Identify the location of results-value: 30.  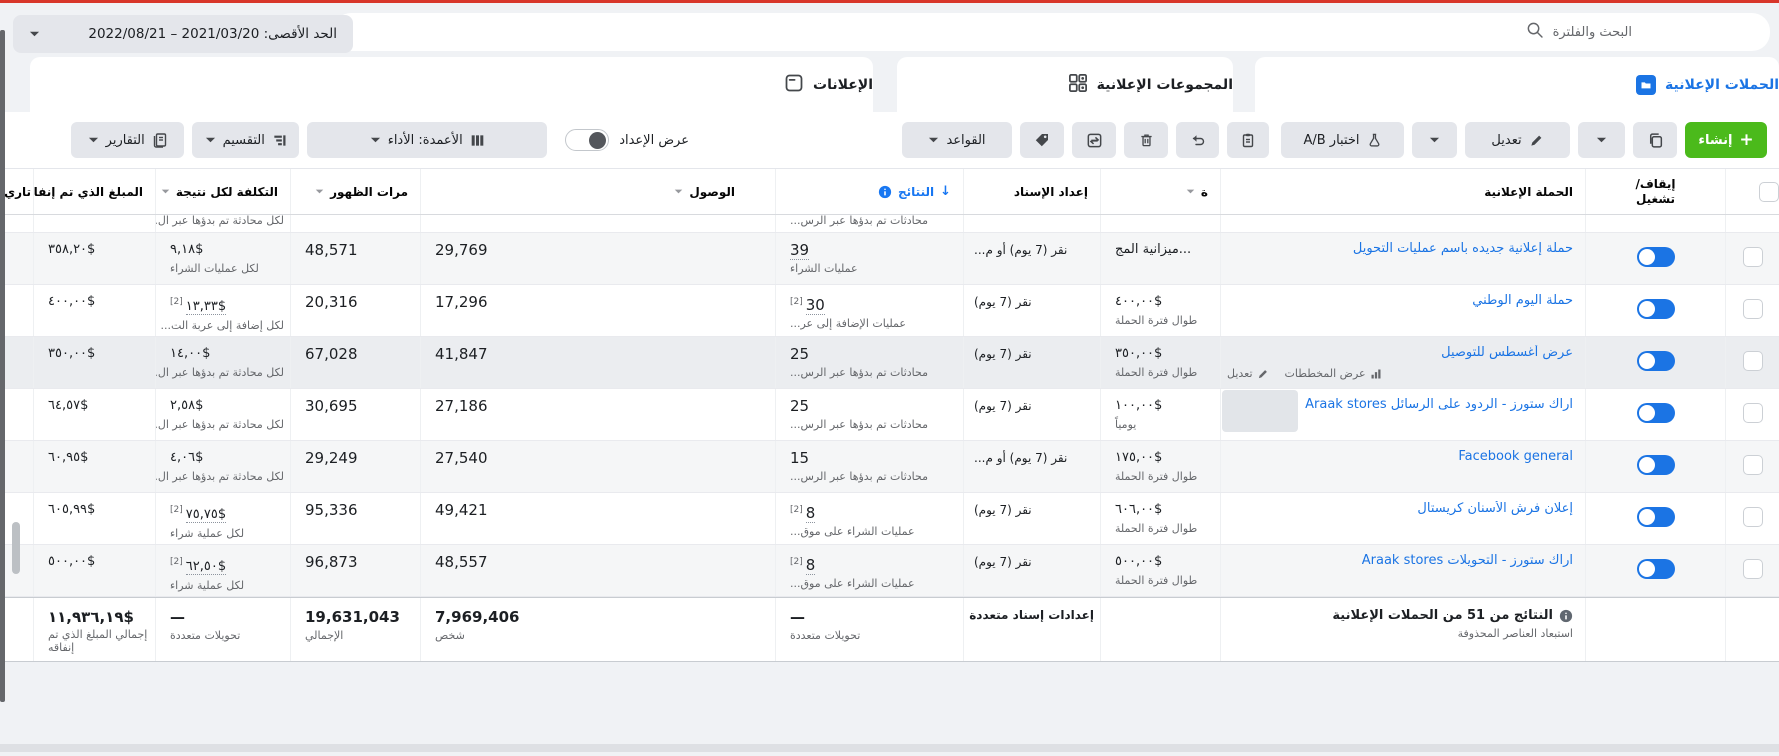
(815, 305).